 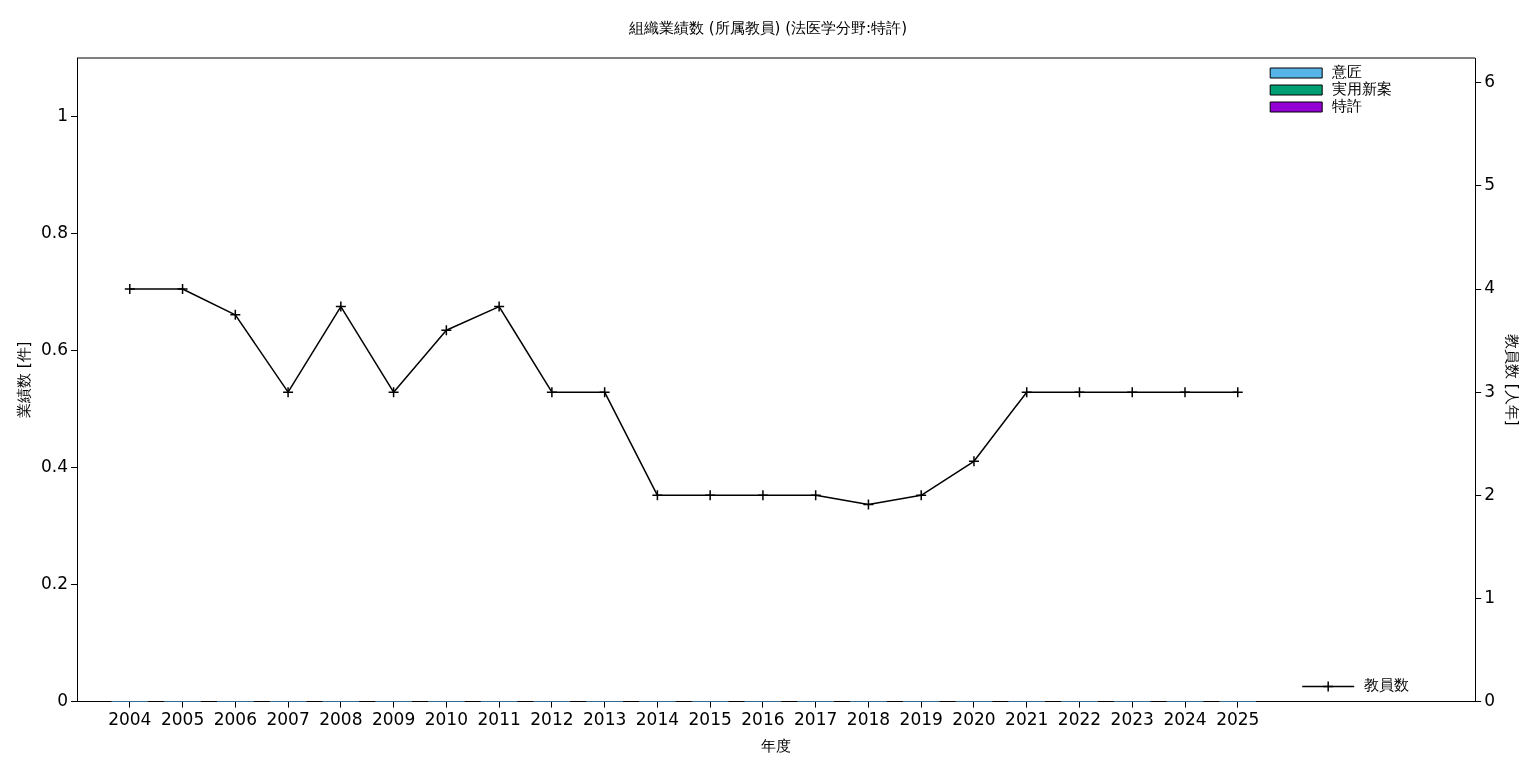 I want to click on y-tick-label: 0.8, so click(x=54, y=231).